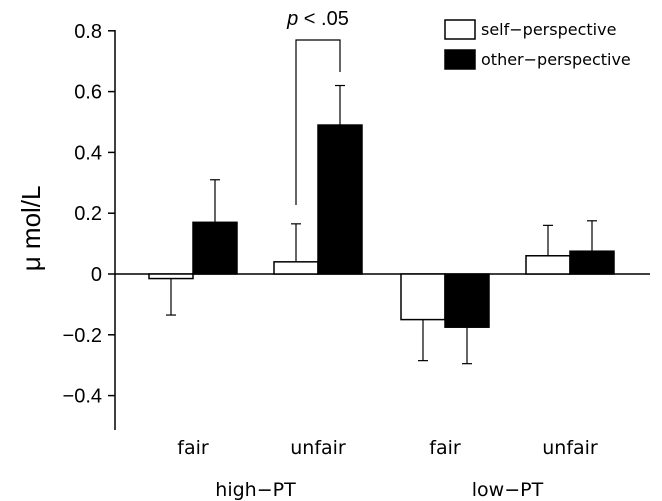 This screenshot has width=662, height=501. Describe the element at coordinates (460, 29) in the screenshot. I see `legend-swatch-self` at that location.